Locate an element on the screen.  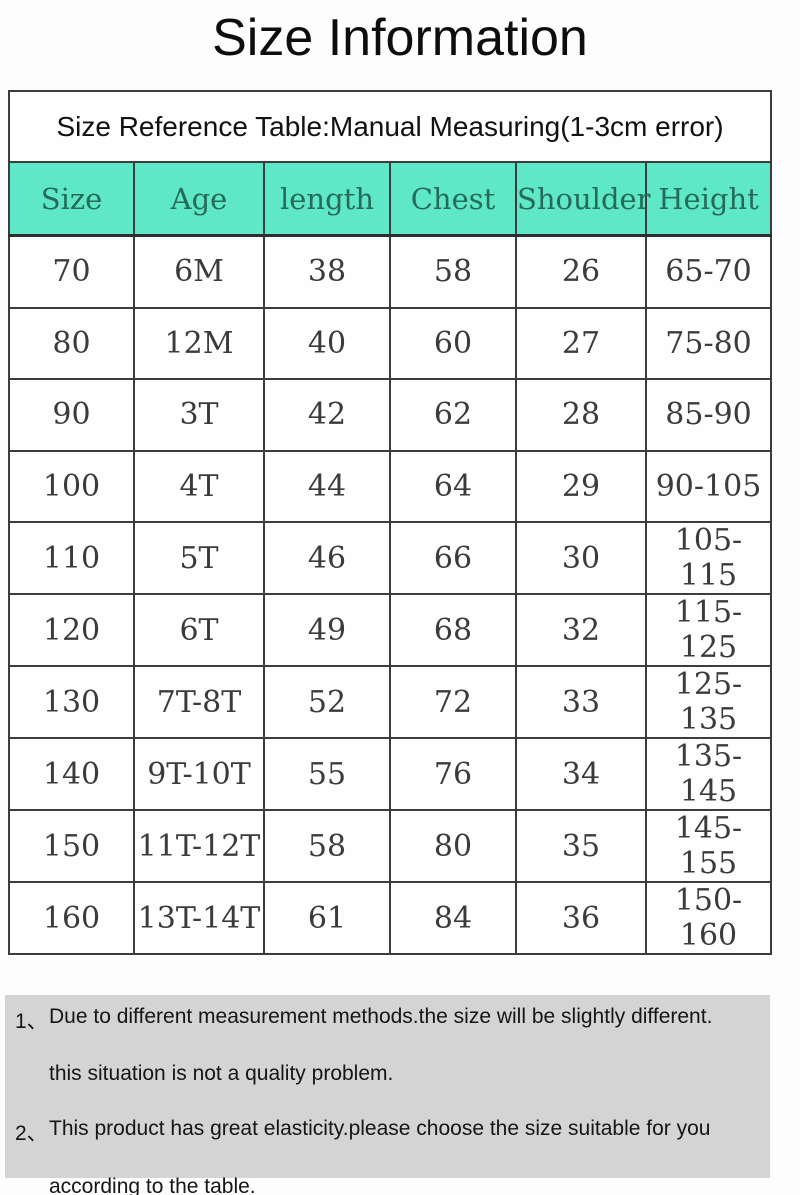
note-2-line-2: according to the table. is located at coordinates (387, 1185).